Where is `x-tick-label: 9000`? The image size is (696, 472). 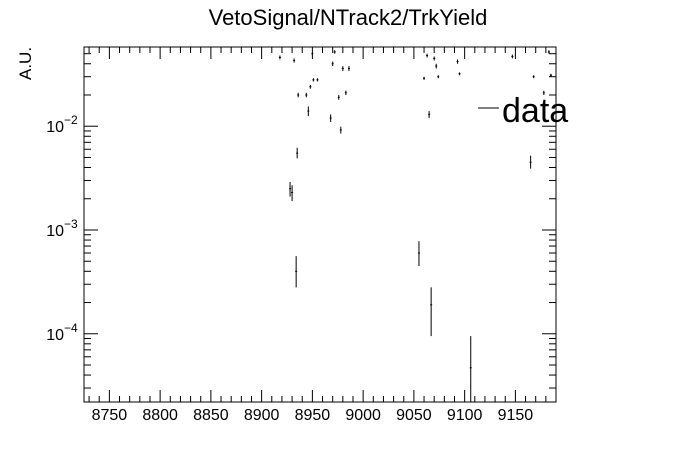 x-tick-label: 9000 is located at coordinates (363, 415).